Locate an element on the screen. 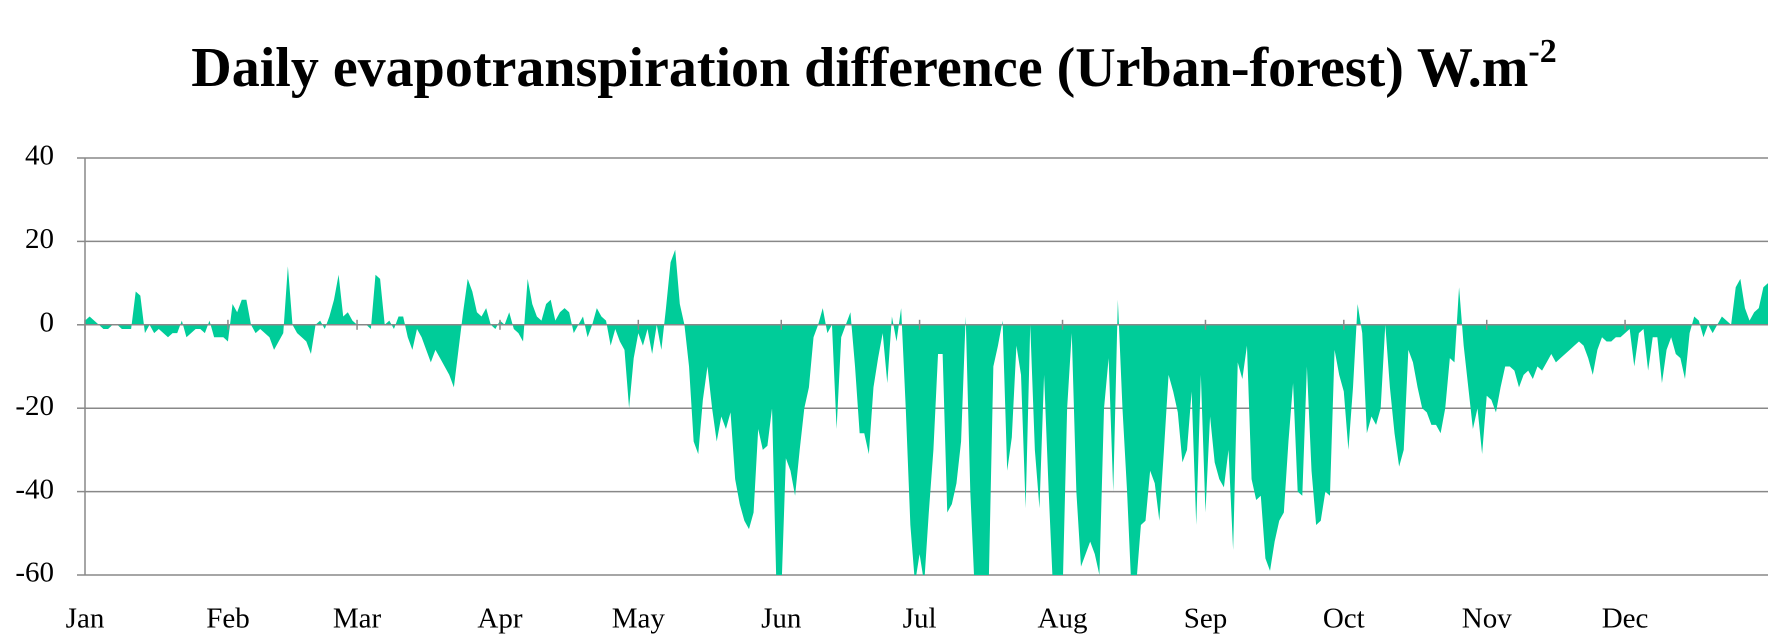  x-tick-label: Apr is located at coordinates (499, 619).